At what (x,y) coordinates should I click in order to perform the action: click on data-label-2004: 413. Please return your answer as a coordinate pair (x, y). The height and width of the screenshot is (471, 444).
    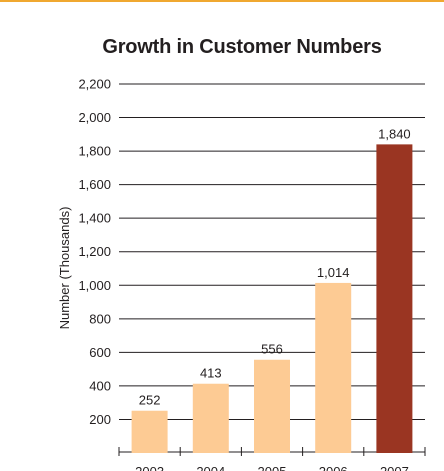
    Looking at the image, I should click on (211, 373).